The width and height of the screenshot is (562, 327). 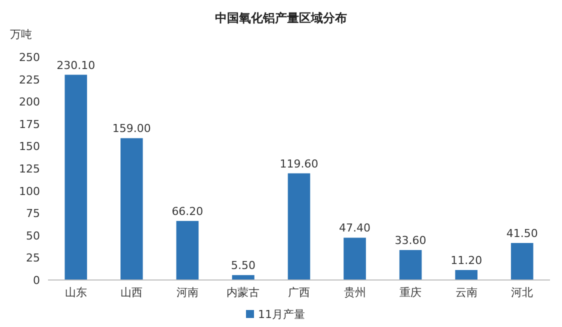 I want to click on y-tick-label: 0, so click(x=36, y=280).